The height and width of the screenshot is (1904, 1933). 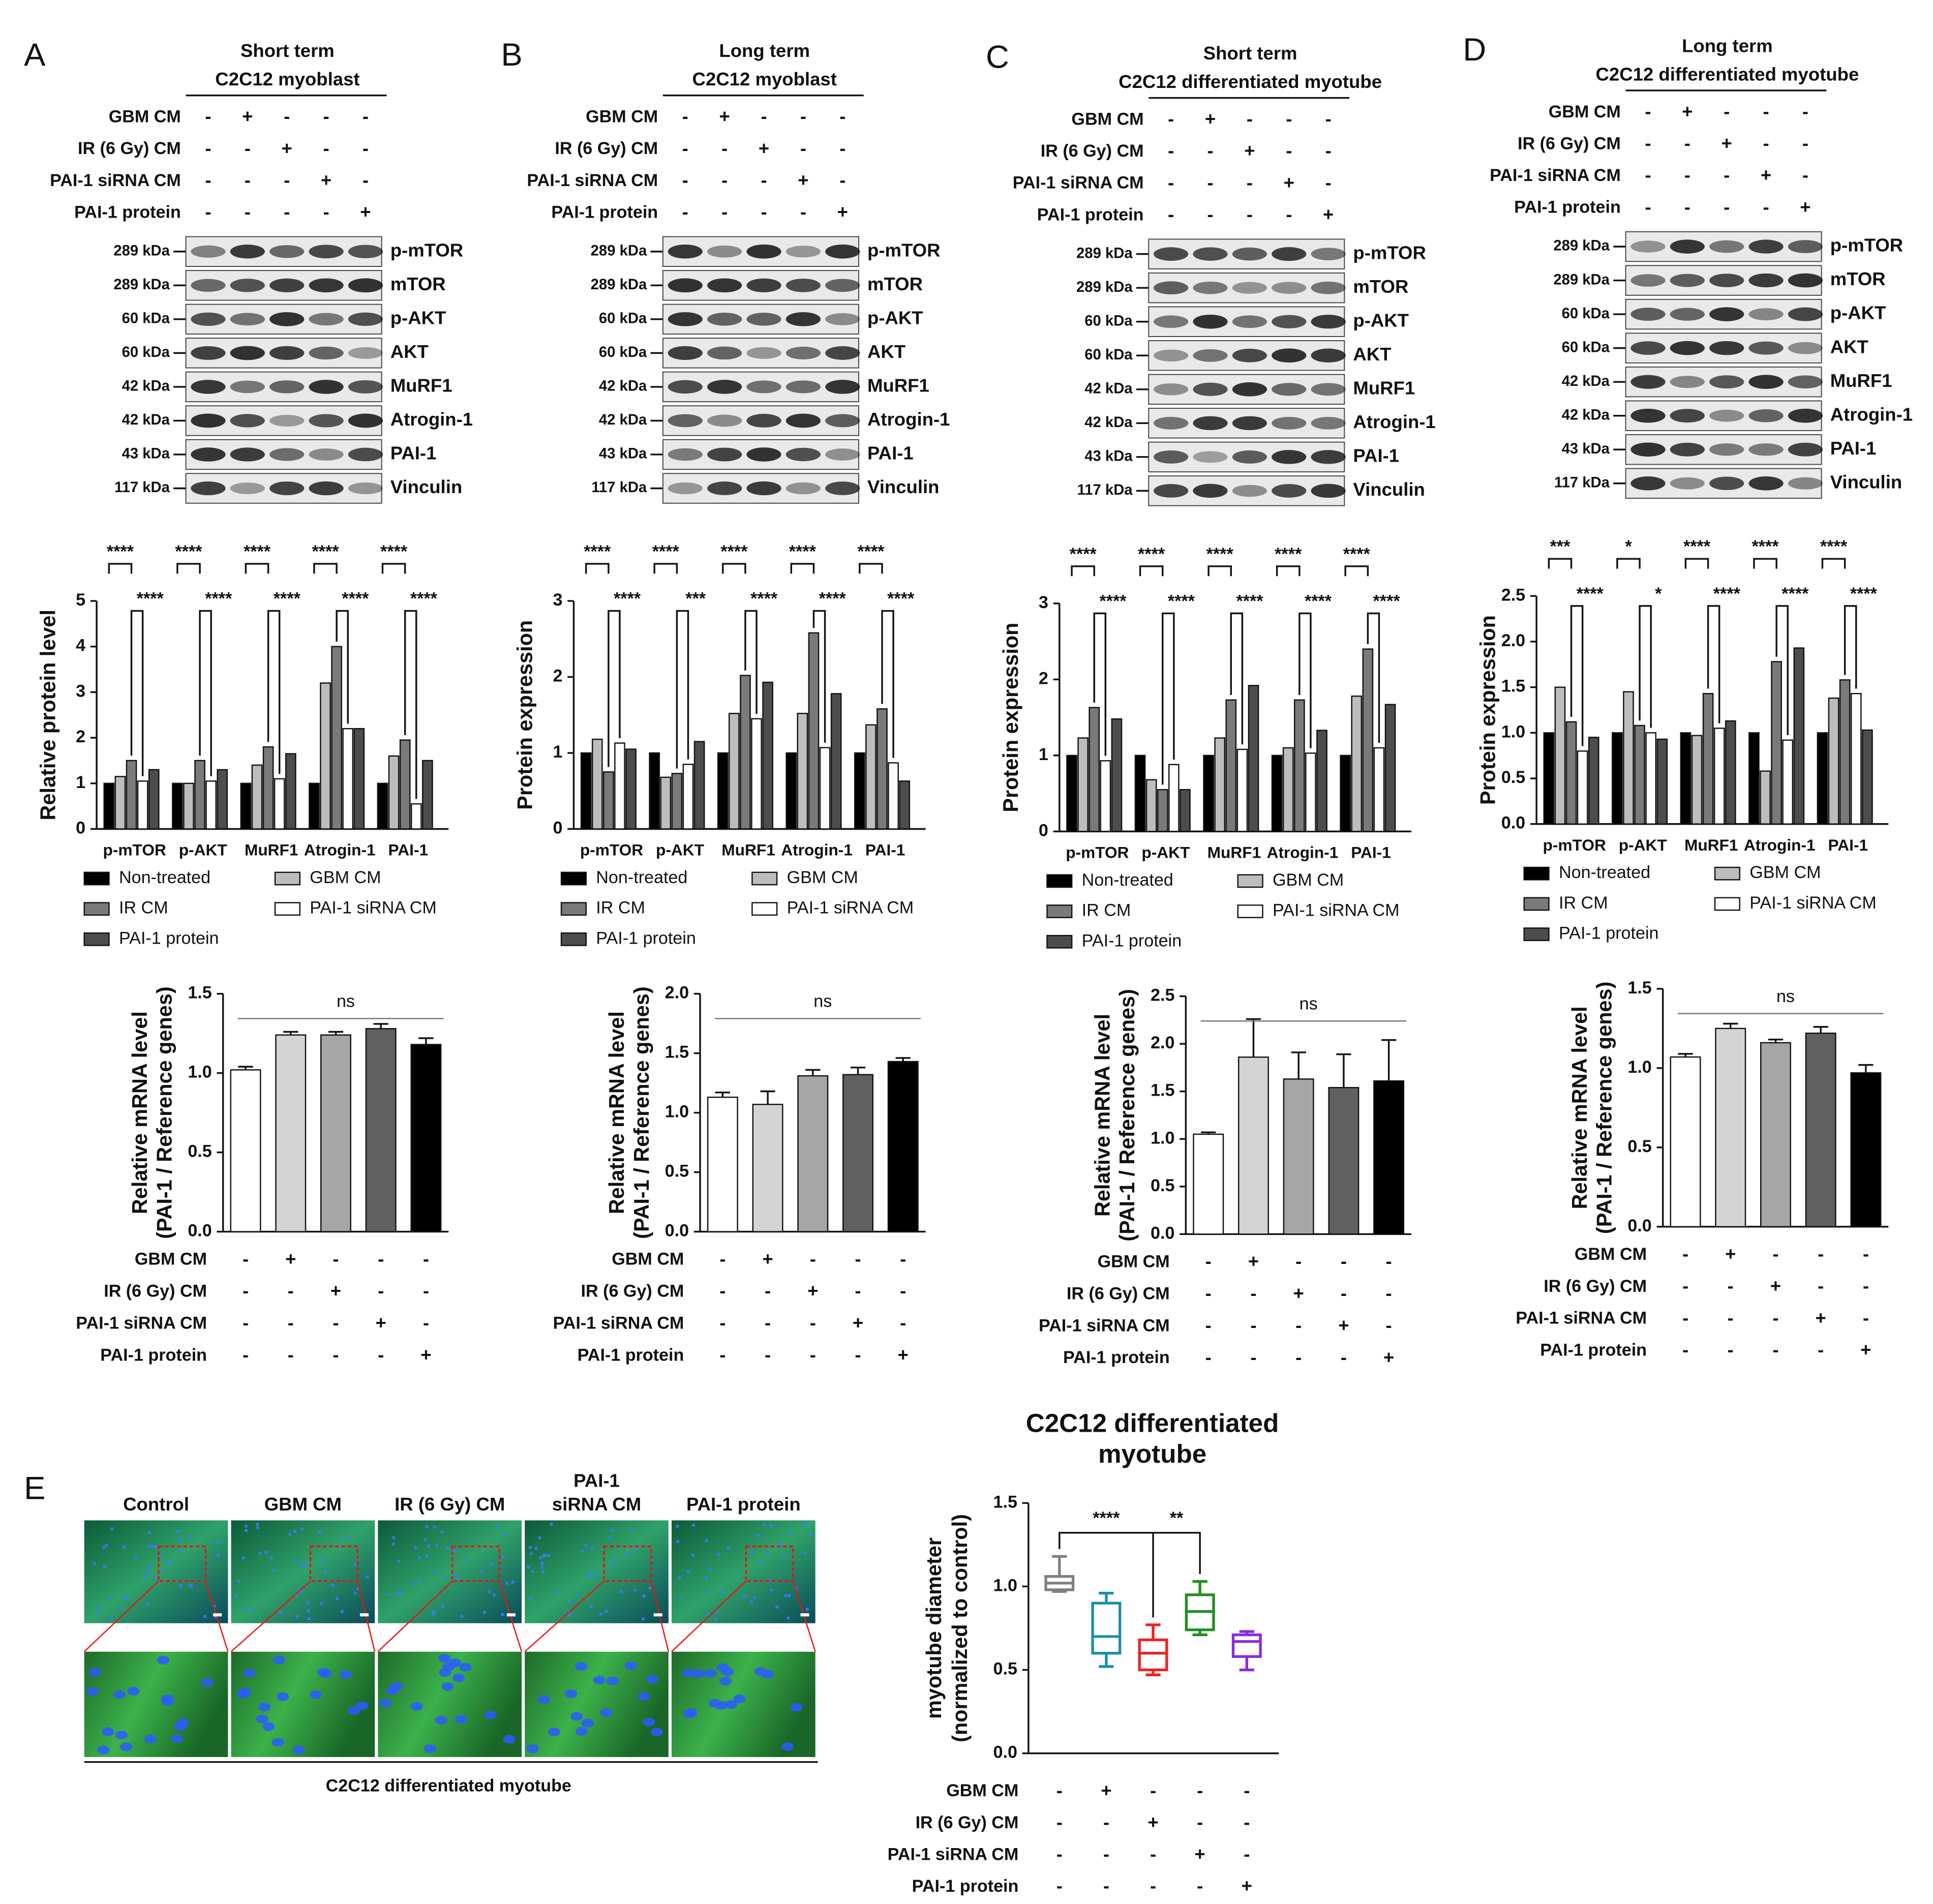 What do you see at coordinates (1727, 45) in the screenshot?
I see `panel-title: Long term` at bounding box center [1727, 45].